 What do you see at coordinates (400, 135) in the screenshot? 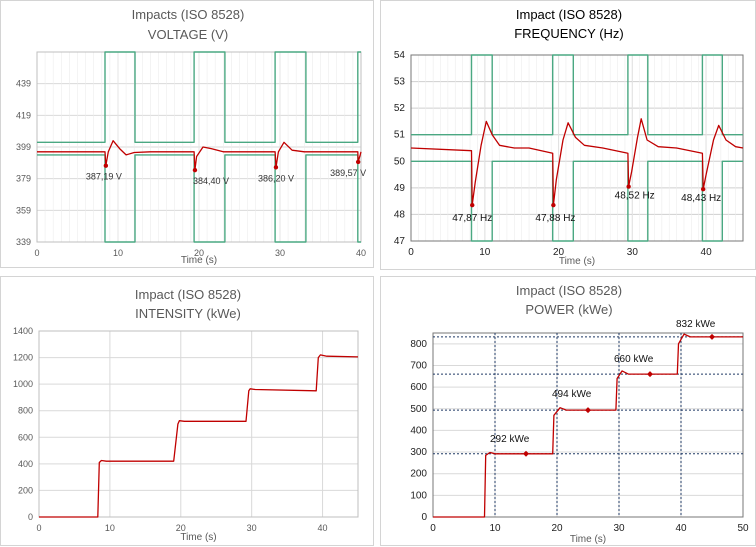
I see `y-tick-label: 51` at bounding box center [400, 135].